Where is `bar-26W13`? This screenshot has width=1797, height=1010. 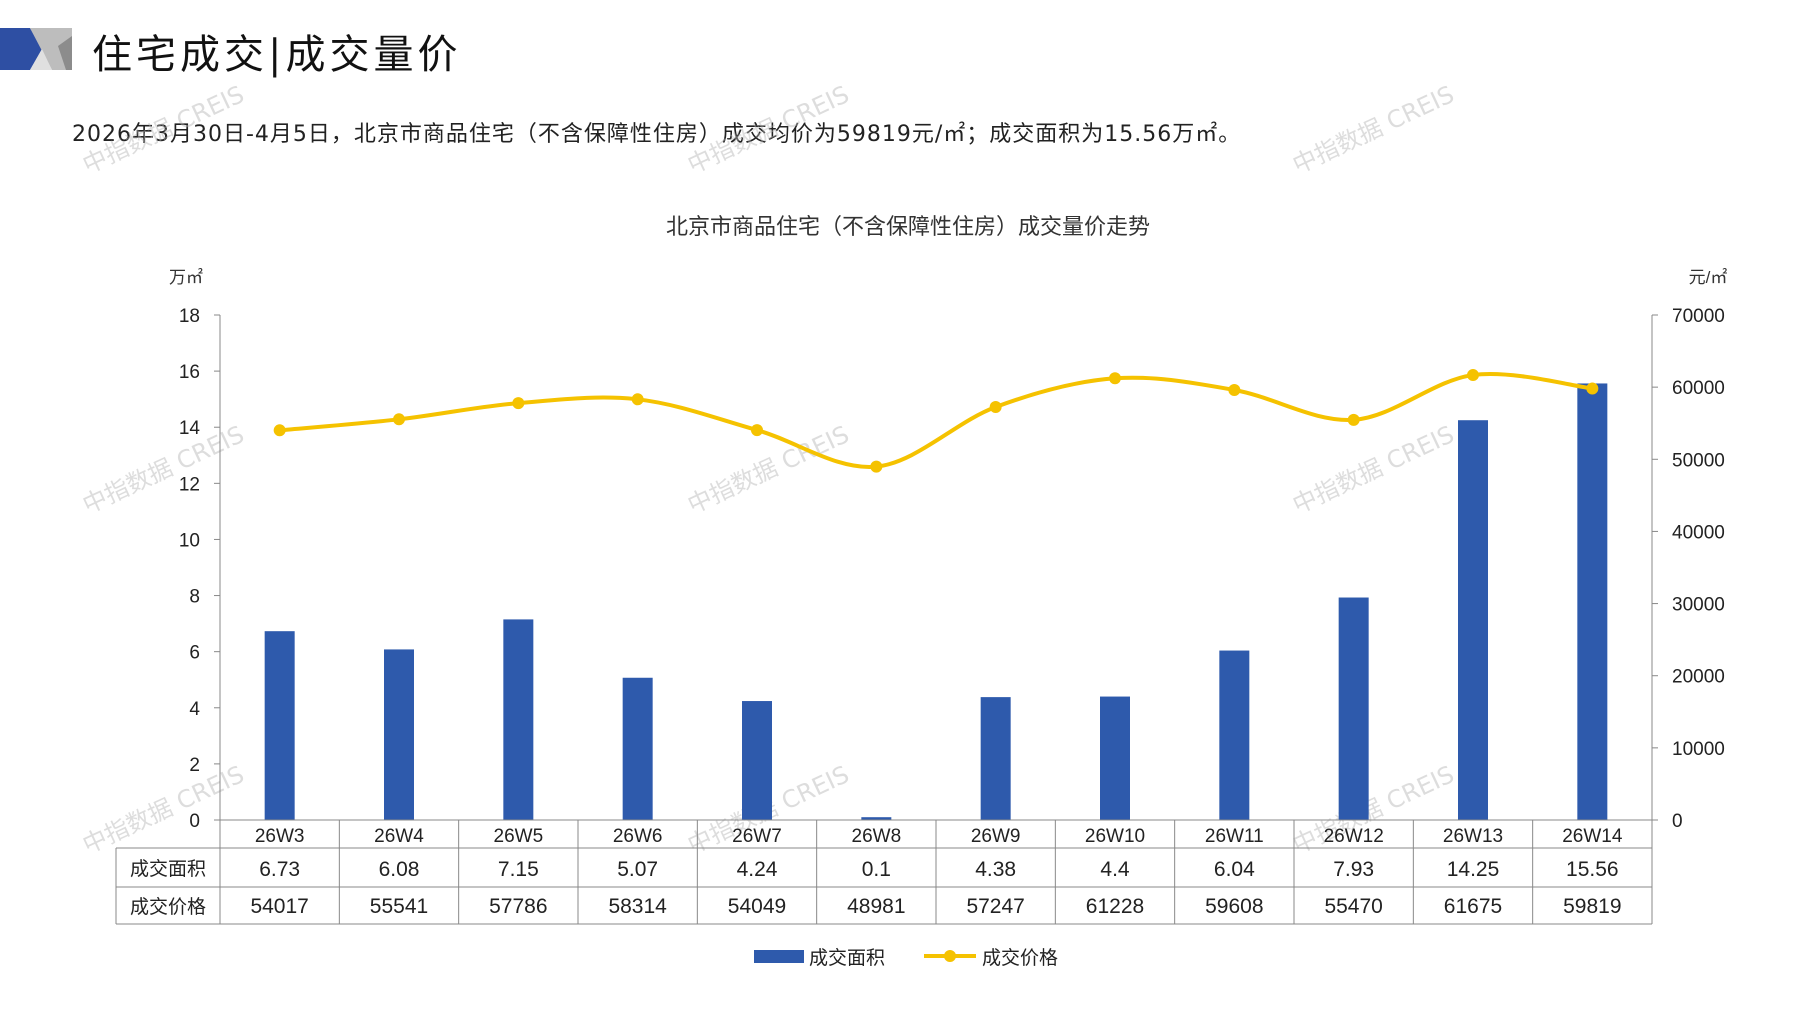 bar-26W13 is located at coordinates (1473, 620).